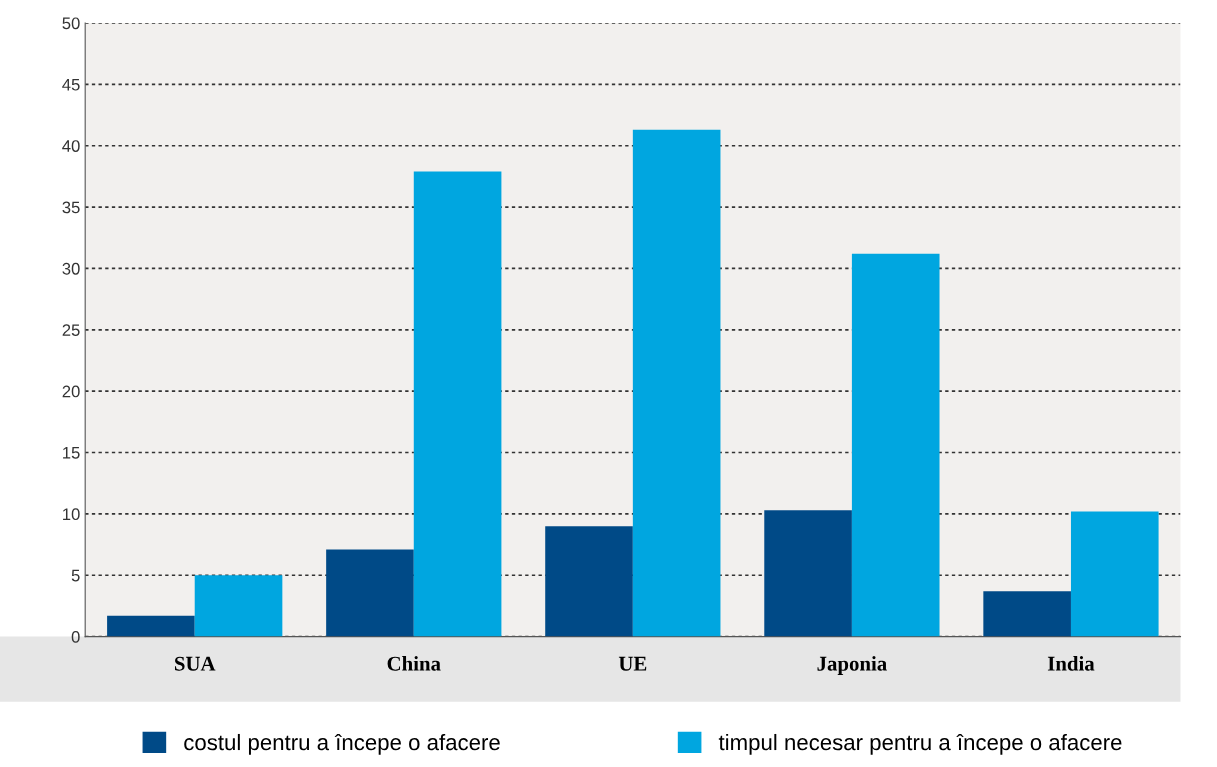 Image resolution: width=1217 pixels, height=767 pixels. What do you see at coordinates (71, 391) in the screenshot?
I see `y-tick-label: 20` at bounding box center [71, 391].